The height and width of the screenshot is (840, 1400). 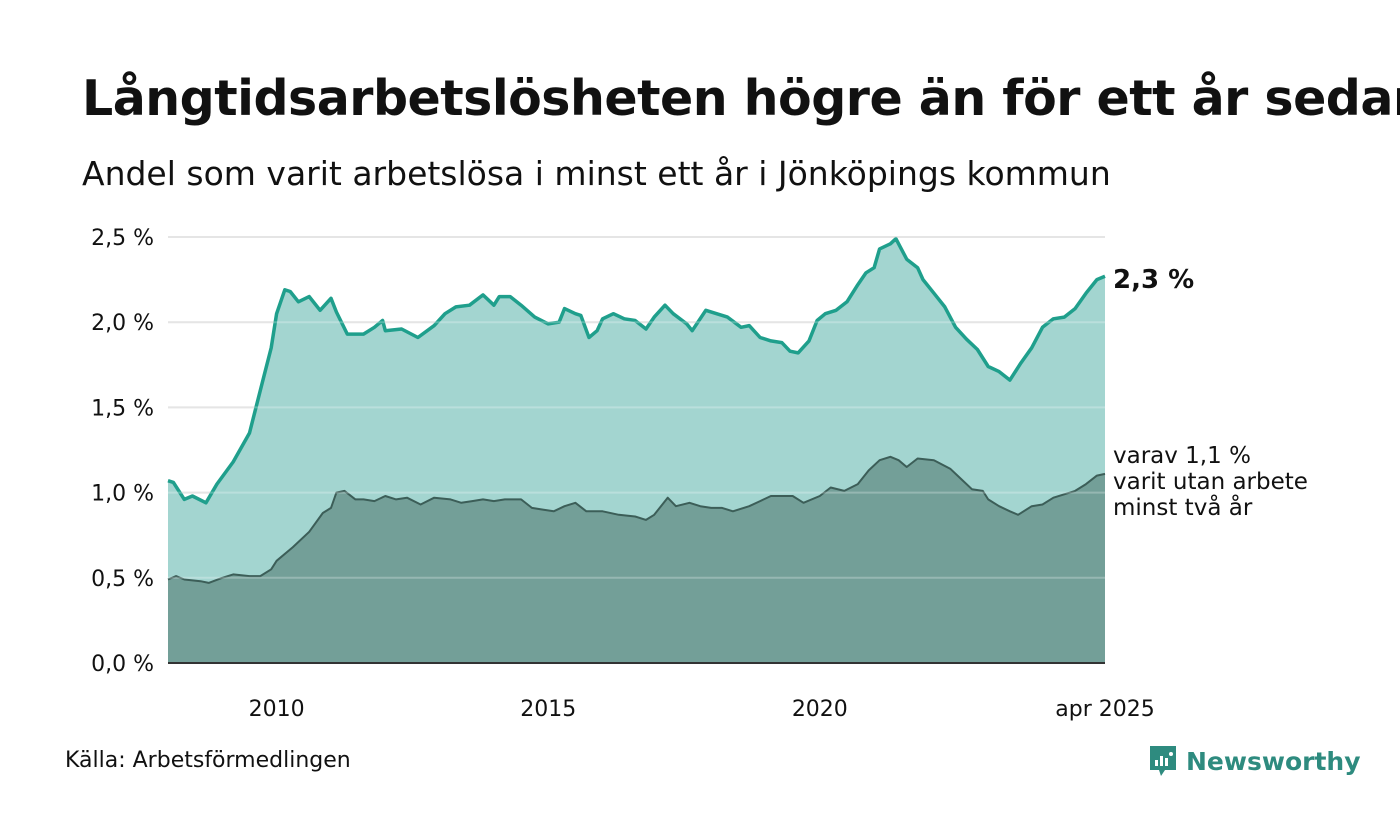 What do you see at coordinates (277, 709) in the screenshot?
I see `x-tick-label: 2010` at bounding box center [277, 709].